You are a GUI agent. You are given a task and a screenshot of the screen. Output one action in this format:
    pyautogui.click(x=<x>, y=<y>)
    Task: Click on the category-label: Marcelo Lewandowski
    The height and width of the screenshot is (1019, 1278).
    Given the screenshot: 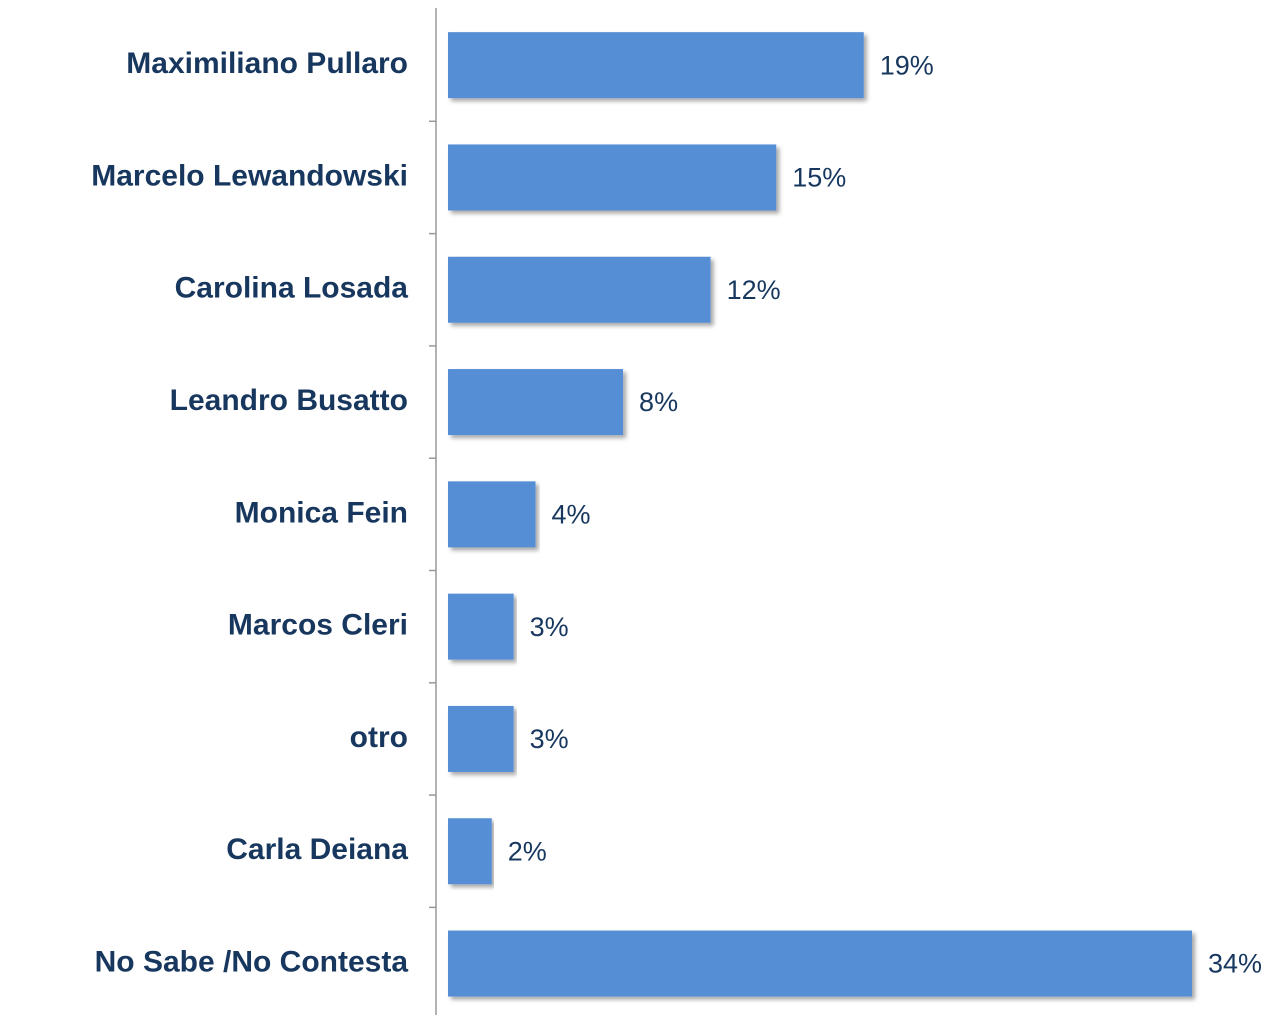 What is the action you would take?
    pyautogui.click(x=249, y=175)
    